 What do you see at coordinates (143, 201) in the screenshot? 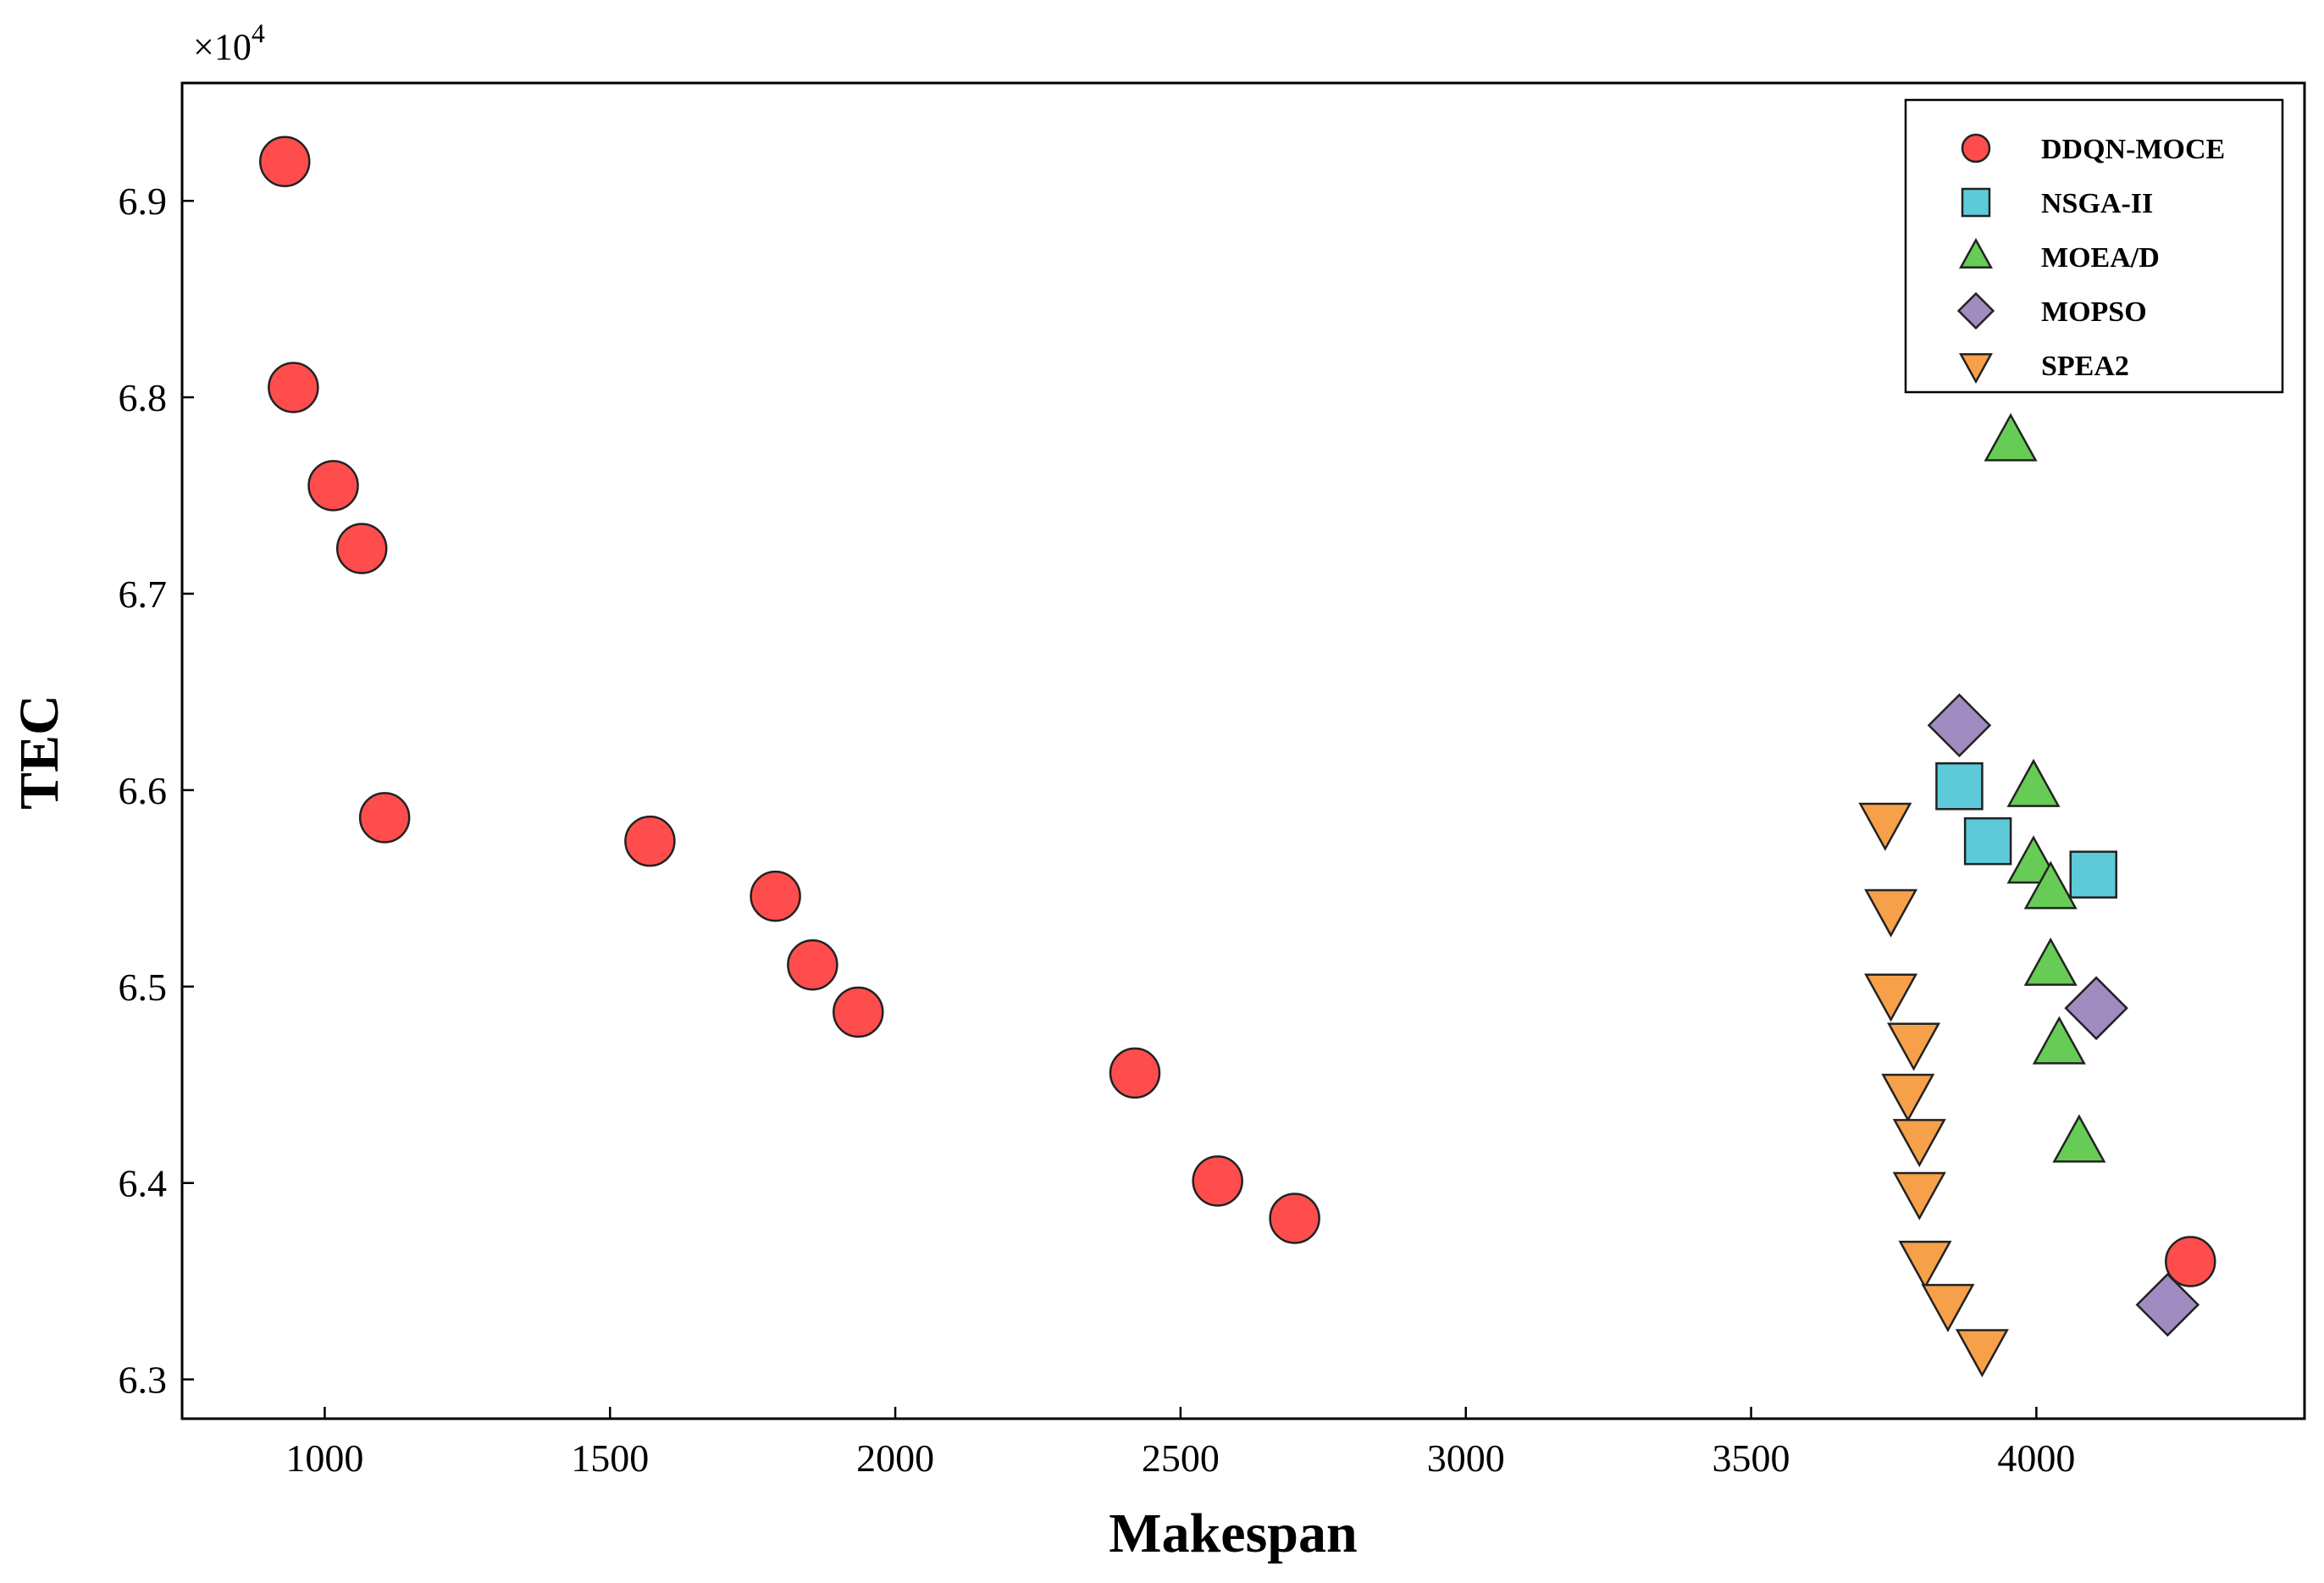
I see `y-tick-label: 6.9` at bounding box center [143, 201].